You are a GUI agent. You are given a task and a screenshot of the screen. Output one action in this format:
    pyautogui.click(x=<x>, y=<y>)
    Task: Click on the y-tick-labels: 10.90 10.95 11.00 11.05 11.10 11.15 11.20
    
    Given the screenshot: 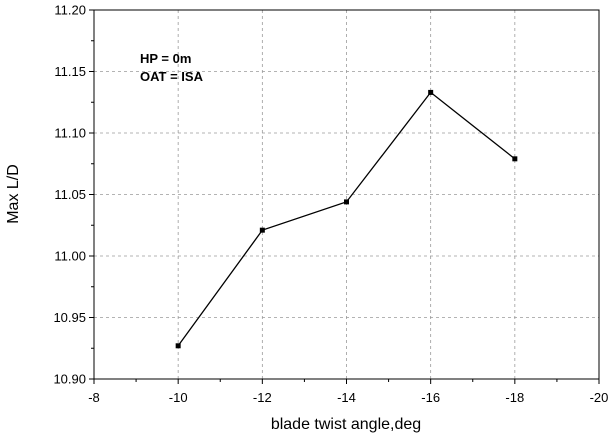 What is the action you would take?
    pyautogui.click(x=69, y=195)
    